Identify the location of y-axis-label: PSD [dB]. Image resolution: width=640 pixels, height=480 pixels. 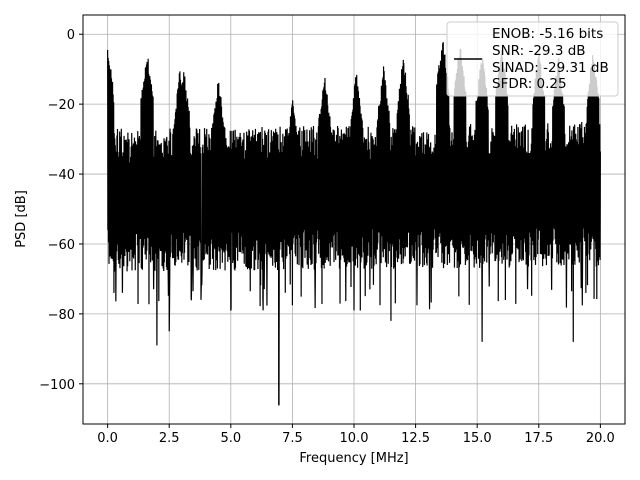
(21, 219).